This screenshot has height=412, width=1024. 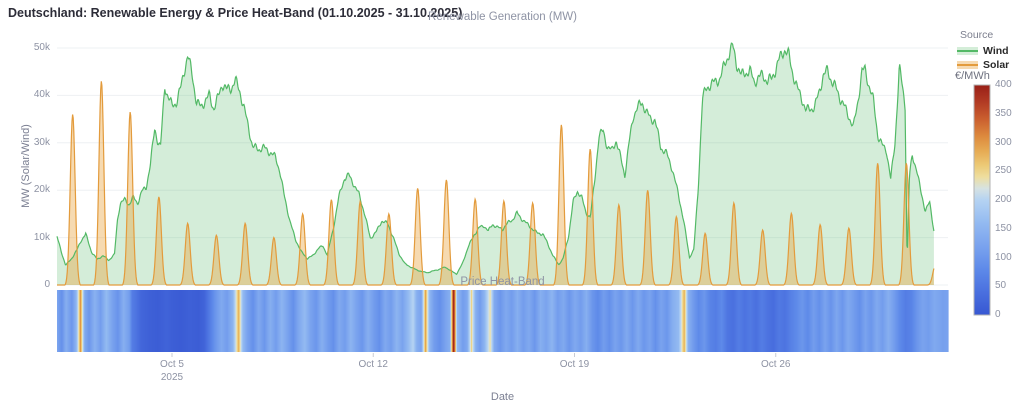 What do you see at coordinates (26, 166) in the screenshot?
I see `y-axis-title: MW (Solar/Wind)` at bounding box center [26, 166].